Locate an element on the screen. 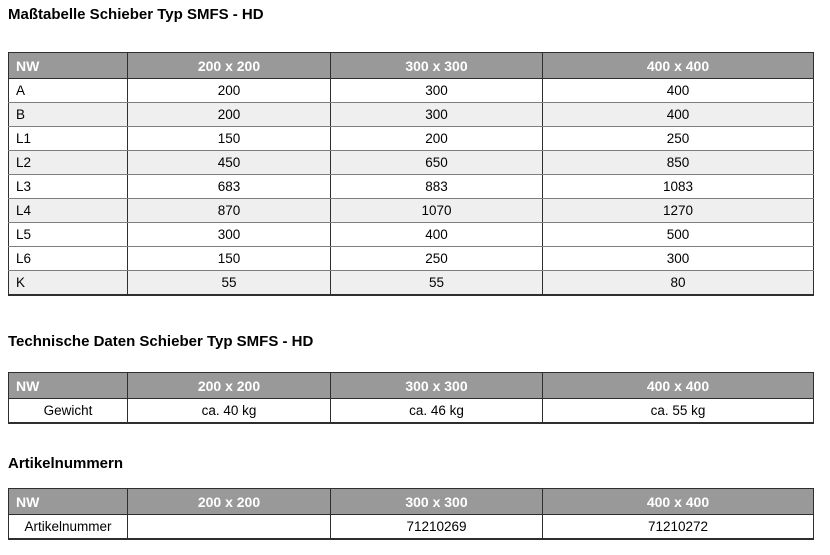  table-row-l6: L6 150 250 300 is located at coordinates (411, 258).